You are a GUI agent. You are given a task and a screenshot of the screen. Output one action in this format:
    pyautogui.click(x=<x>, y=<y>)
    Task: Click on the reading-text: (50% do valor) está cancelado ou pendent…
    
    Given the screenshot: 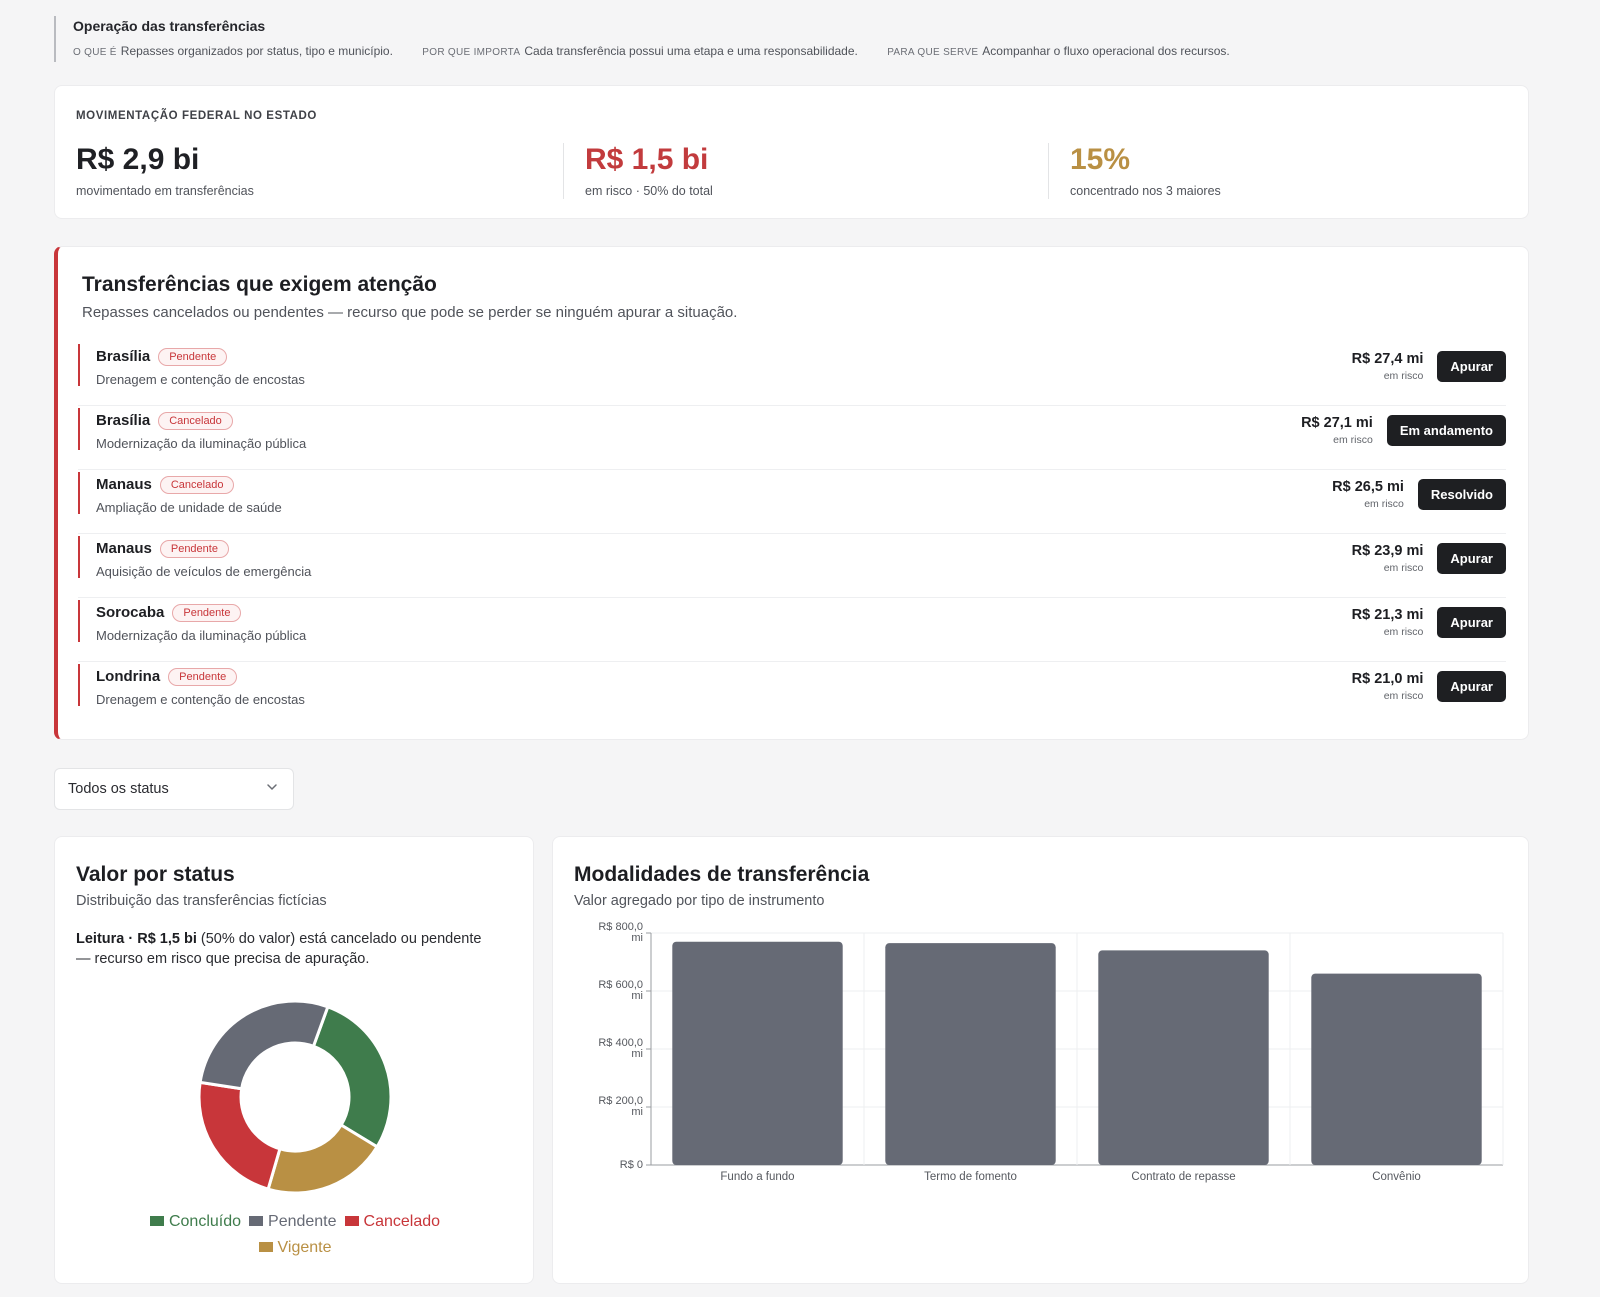 What is the action you would take?
    pyautogui.click(x=279, y=949)
    